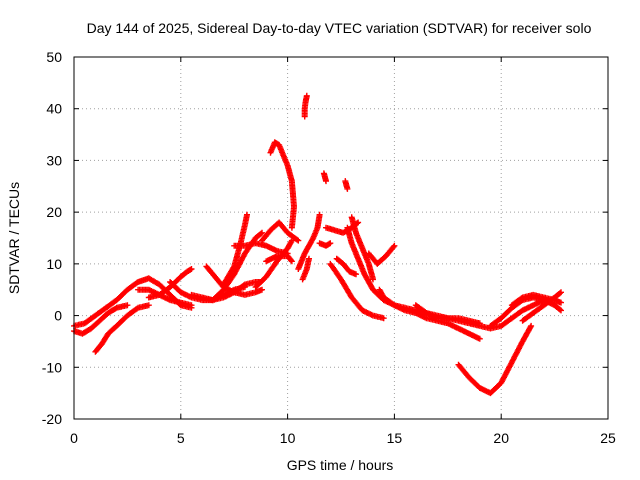  Describe the element at coordinates (282, 185) in the screenshot. I see `series-track-n` at that location.